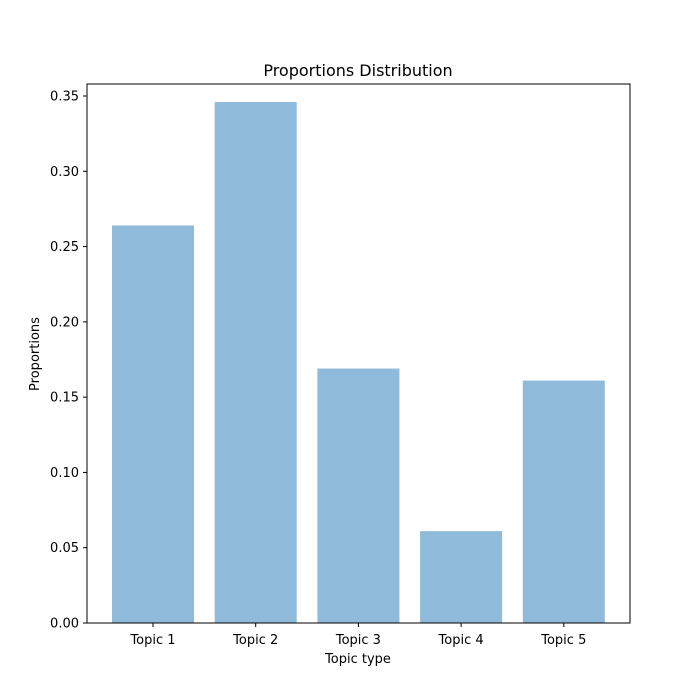 The width and height of the screenshot is (700, 700). What do you see at coordinates (64, 624) in the screenshot?
I see `y-tick-label-1: 0.00` at bounding box center [64, 624].